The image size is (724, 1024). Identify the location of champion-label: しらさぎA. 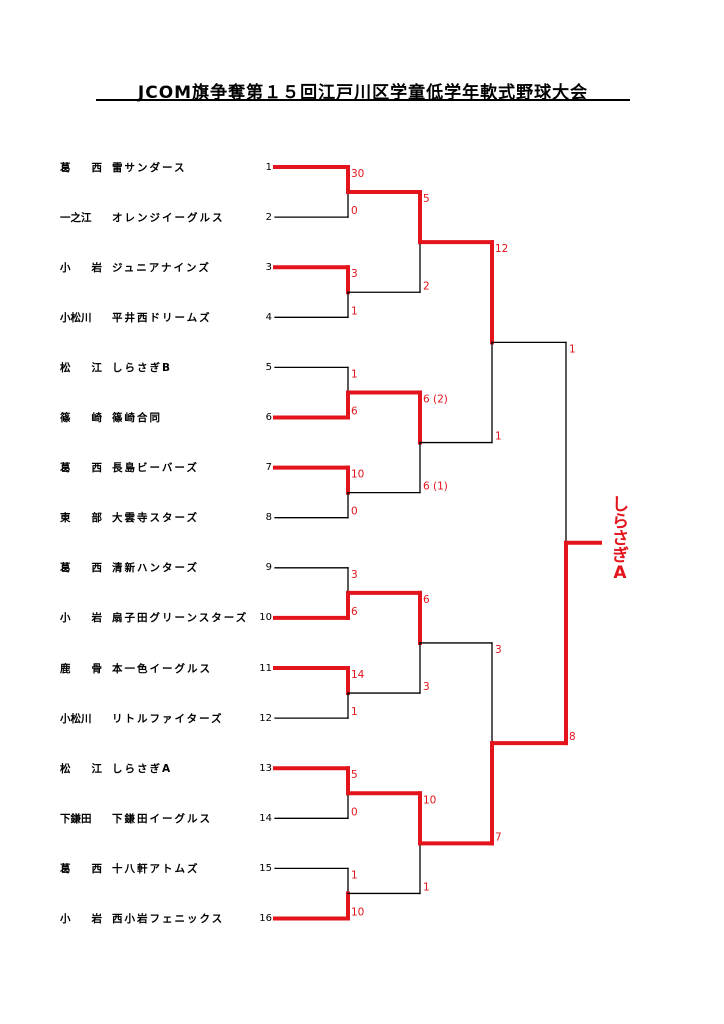
(620, 538).